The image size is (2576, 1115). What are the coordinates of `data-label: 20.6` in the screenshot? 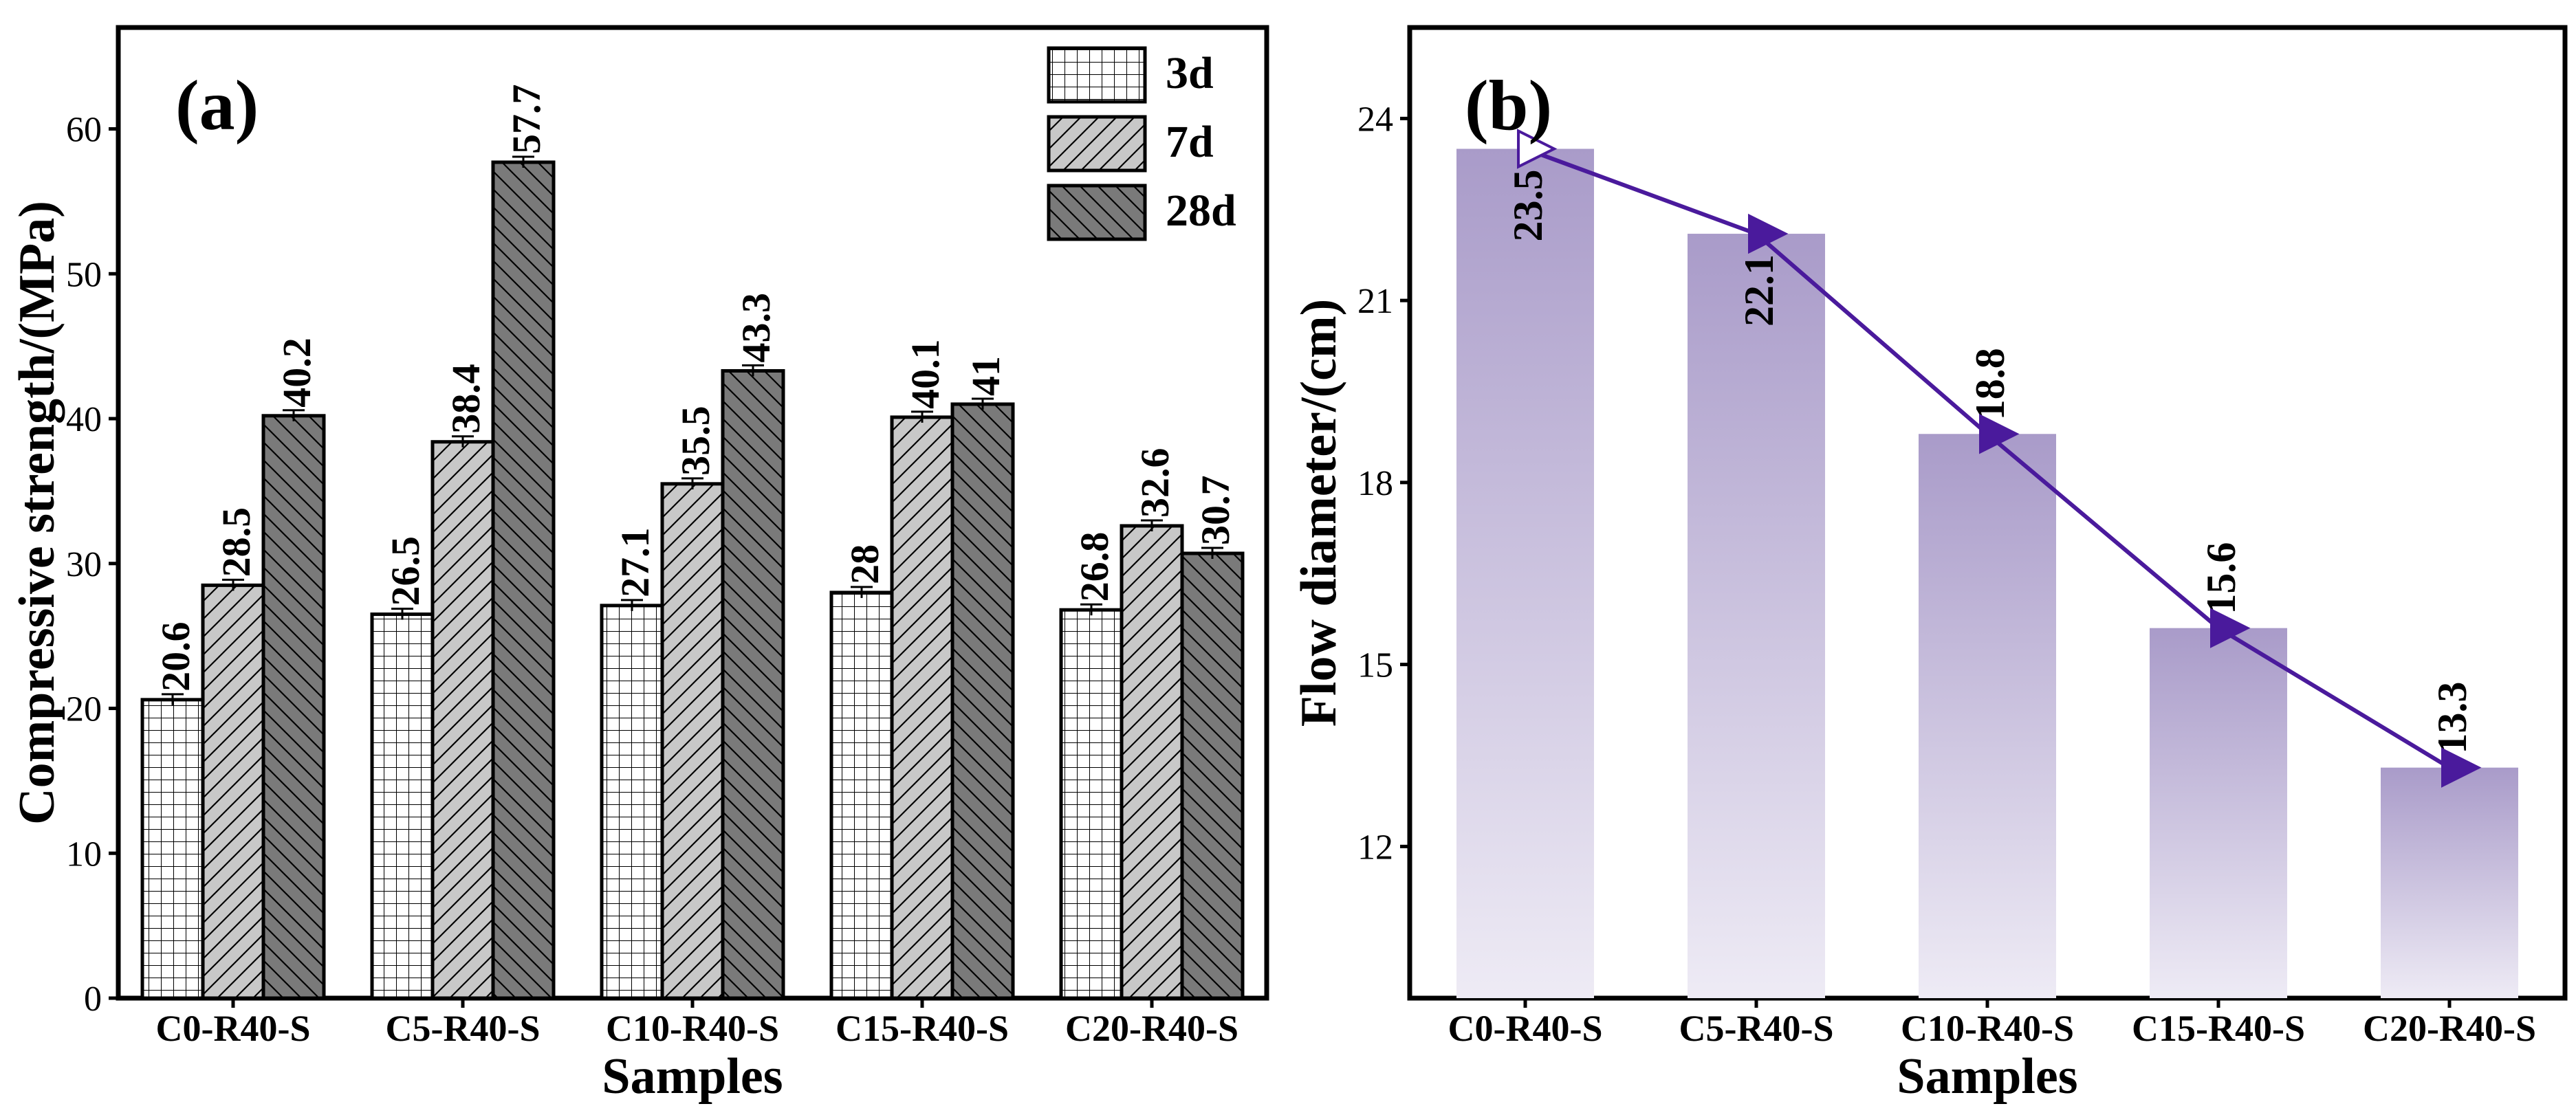 It's located at (175, 656).